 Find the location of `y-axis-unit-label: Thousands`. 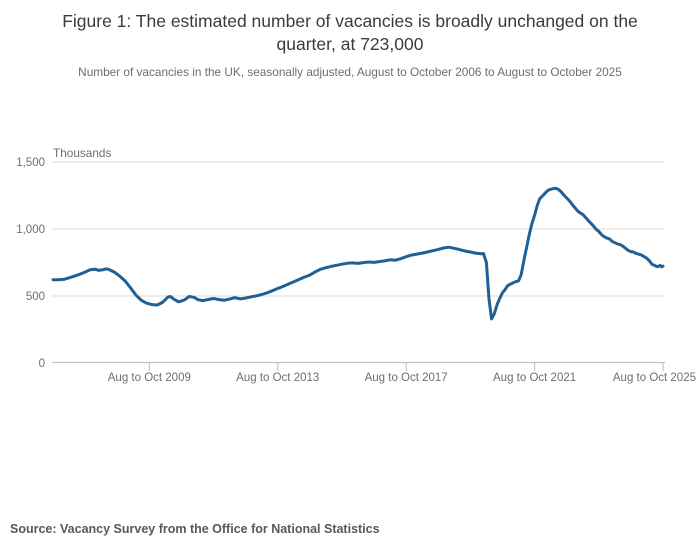

y-axis-unit-label: Thousands is located at coordinates (82, 153).